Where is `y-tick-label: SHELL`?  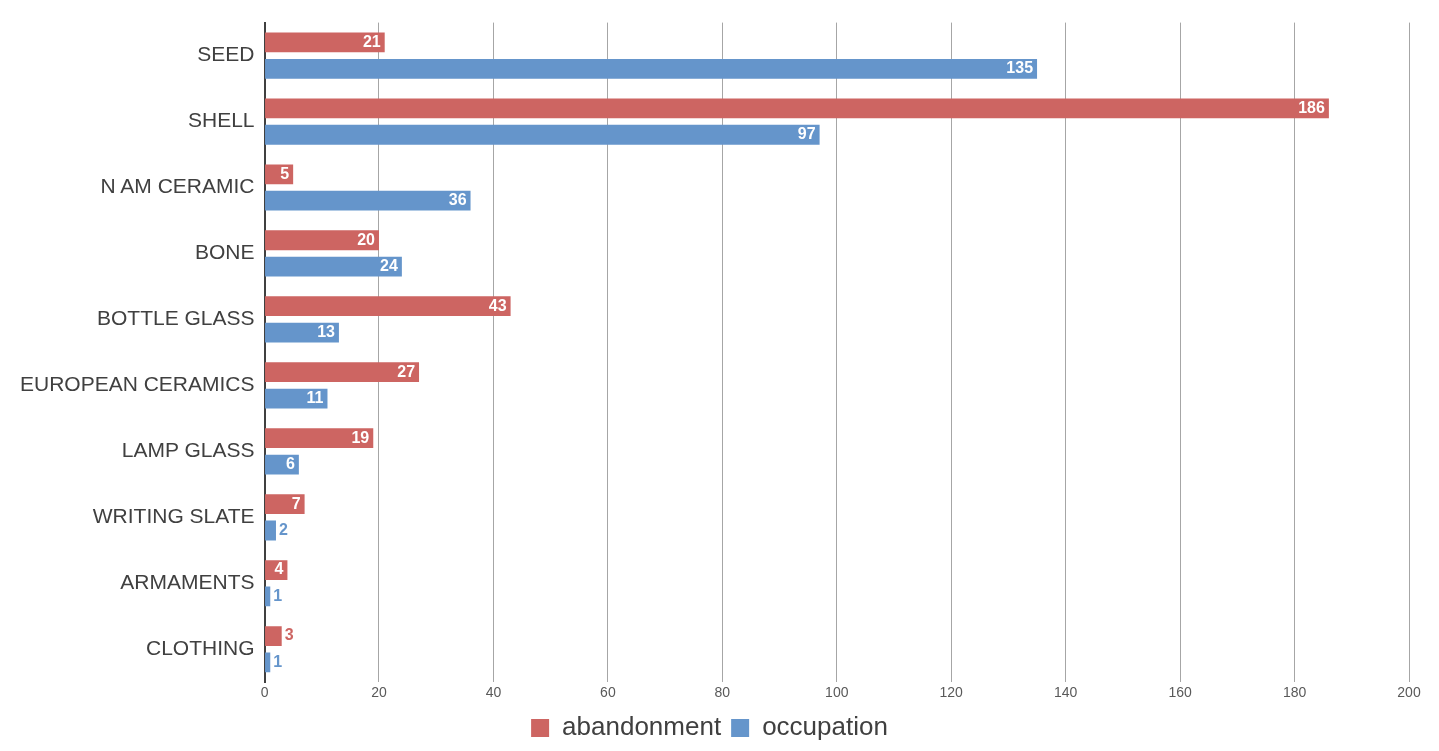 y-tick-label: SHELL is located at coordinates (221, 120).